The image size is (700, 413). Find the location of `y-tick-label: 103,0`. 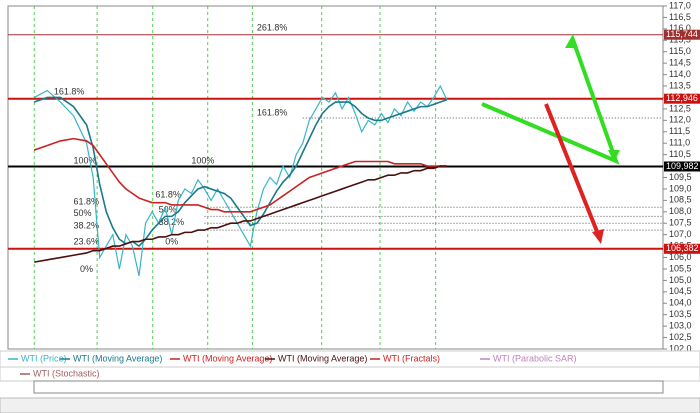

y-tick-label: 103,0 is located at coordinates (680, 326).